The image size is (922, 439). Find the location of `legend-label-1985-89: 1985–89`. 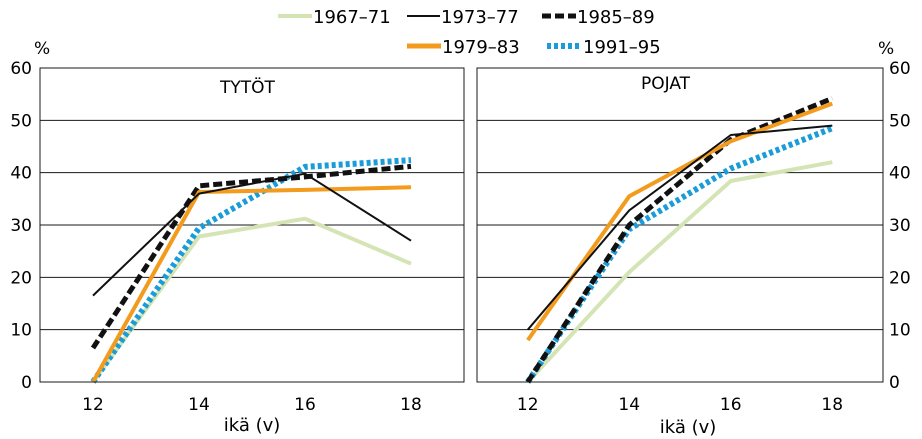

legend-label-1985-89: 1985–89 is located at coordinates (616, 17).